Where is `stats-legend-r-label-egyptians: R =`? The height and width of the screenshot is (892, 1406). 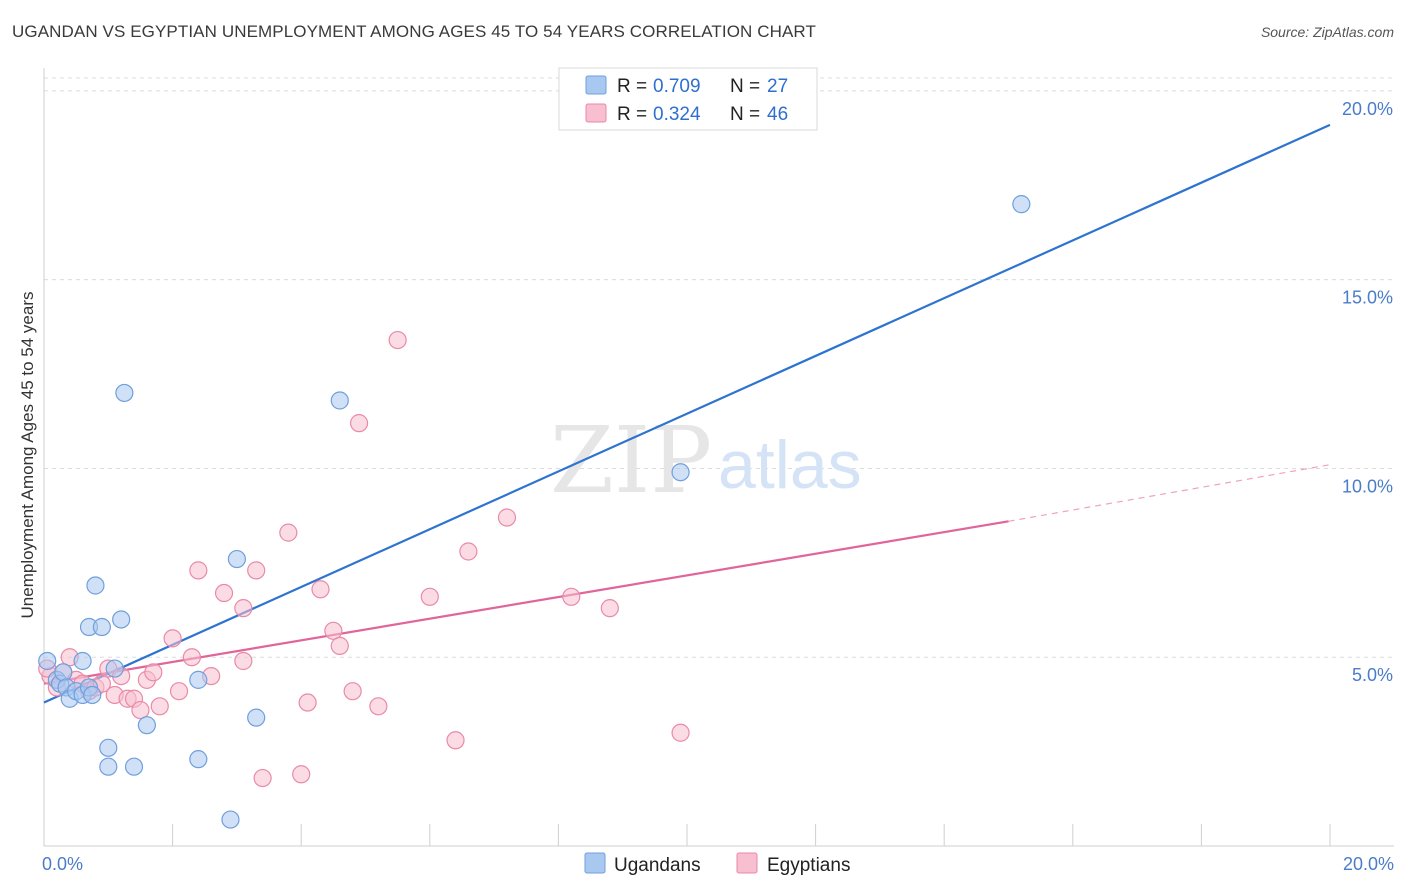
stats-legend-r-label-egyptians: R = is located at coordinates (632, 114).